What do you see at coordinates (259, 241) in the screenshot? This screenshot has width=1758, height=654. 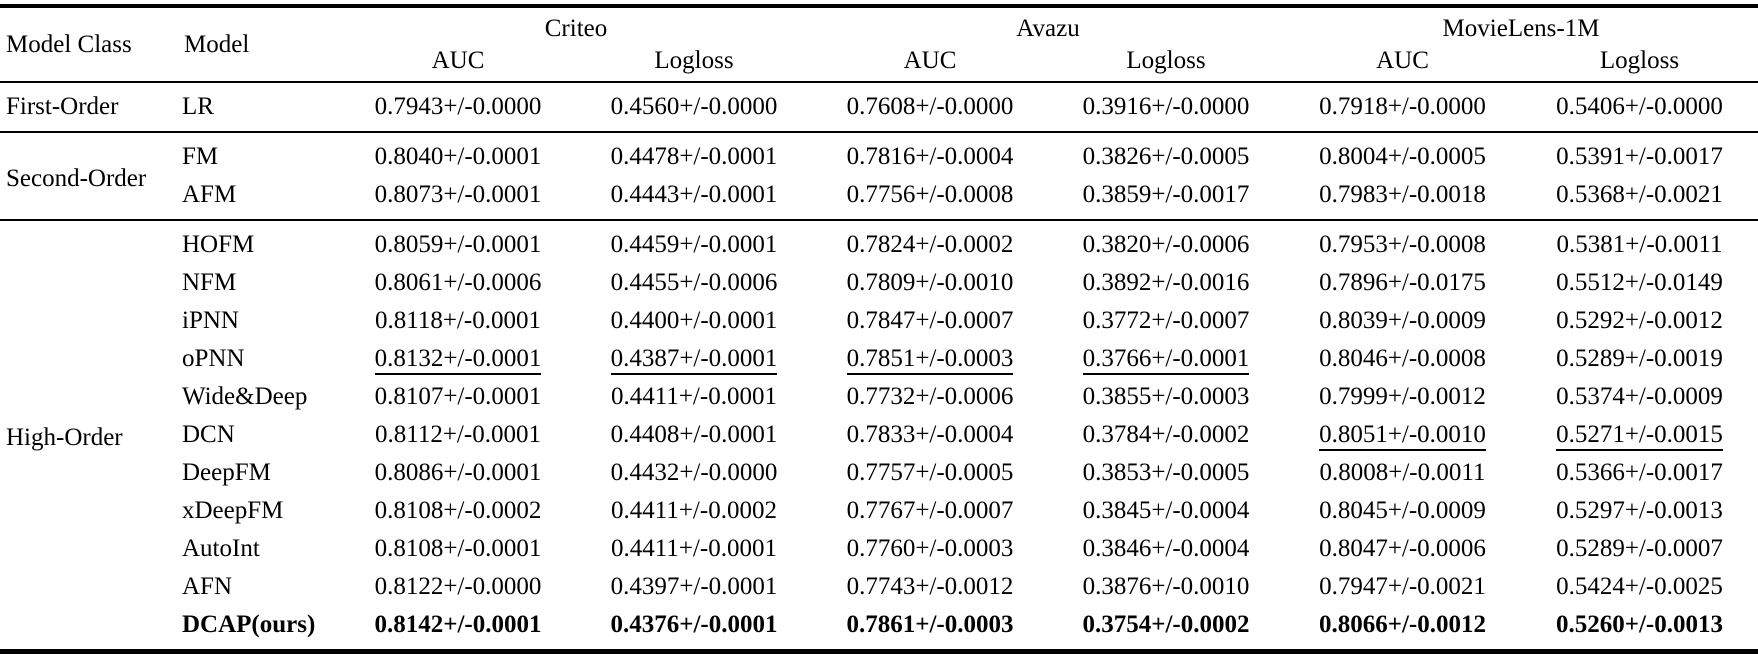 I see `model-name-cell: HOFM` at bounding box center [259, 241].